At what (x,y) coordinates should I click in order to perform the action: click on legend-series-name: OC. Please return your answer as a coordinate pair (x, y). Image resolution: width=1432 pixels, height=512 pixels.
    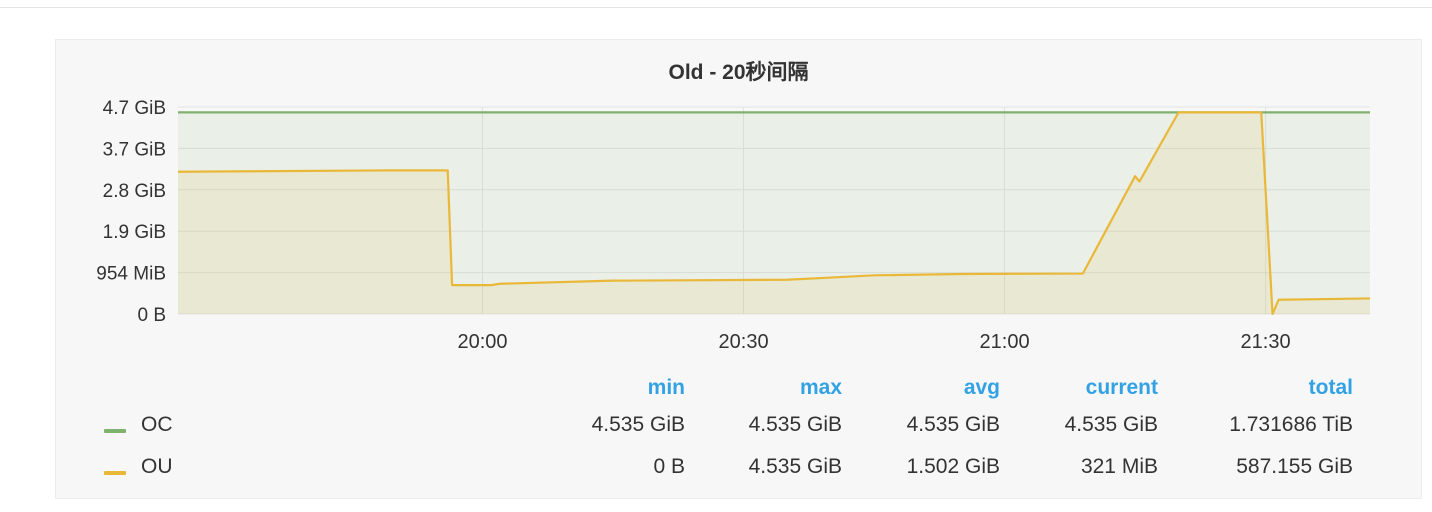
    Looking at the image, I should click on (157, 424).